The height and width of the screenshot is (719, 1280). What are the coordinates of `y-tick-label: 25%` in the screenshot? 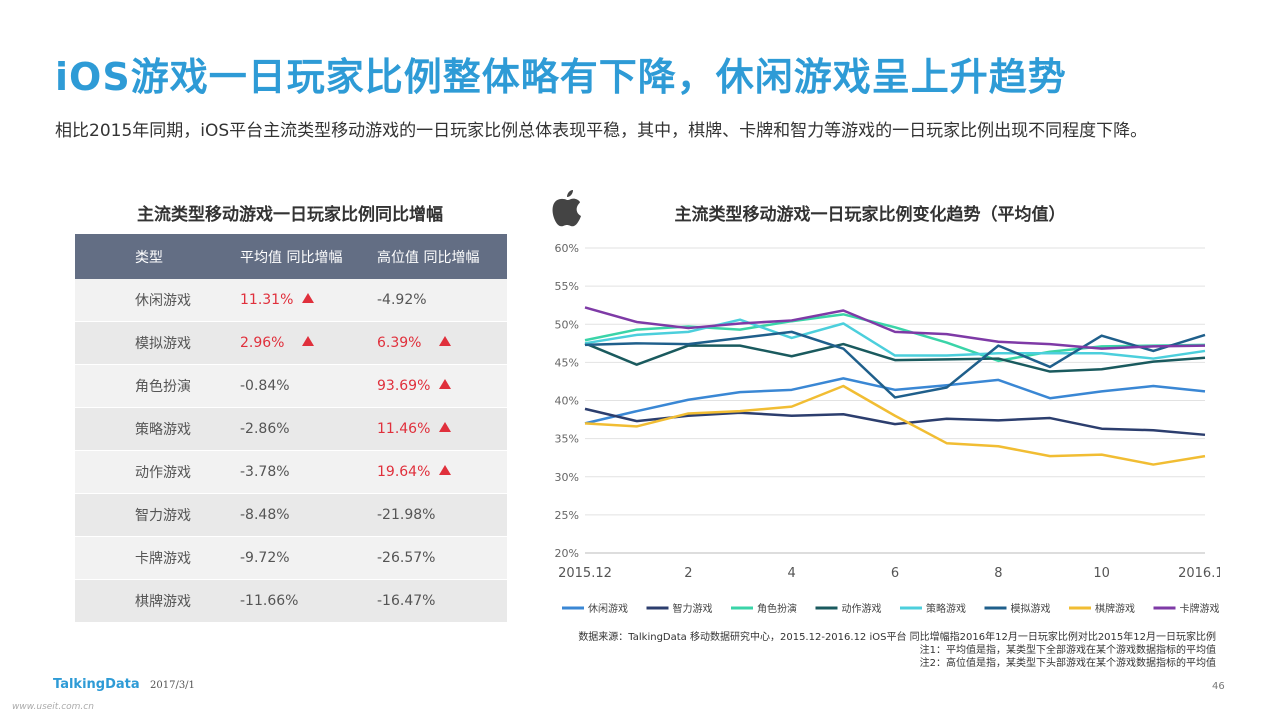 It's located at (567, 515).